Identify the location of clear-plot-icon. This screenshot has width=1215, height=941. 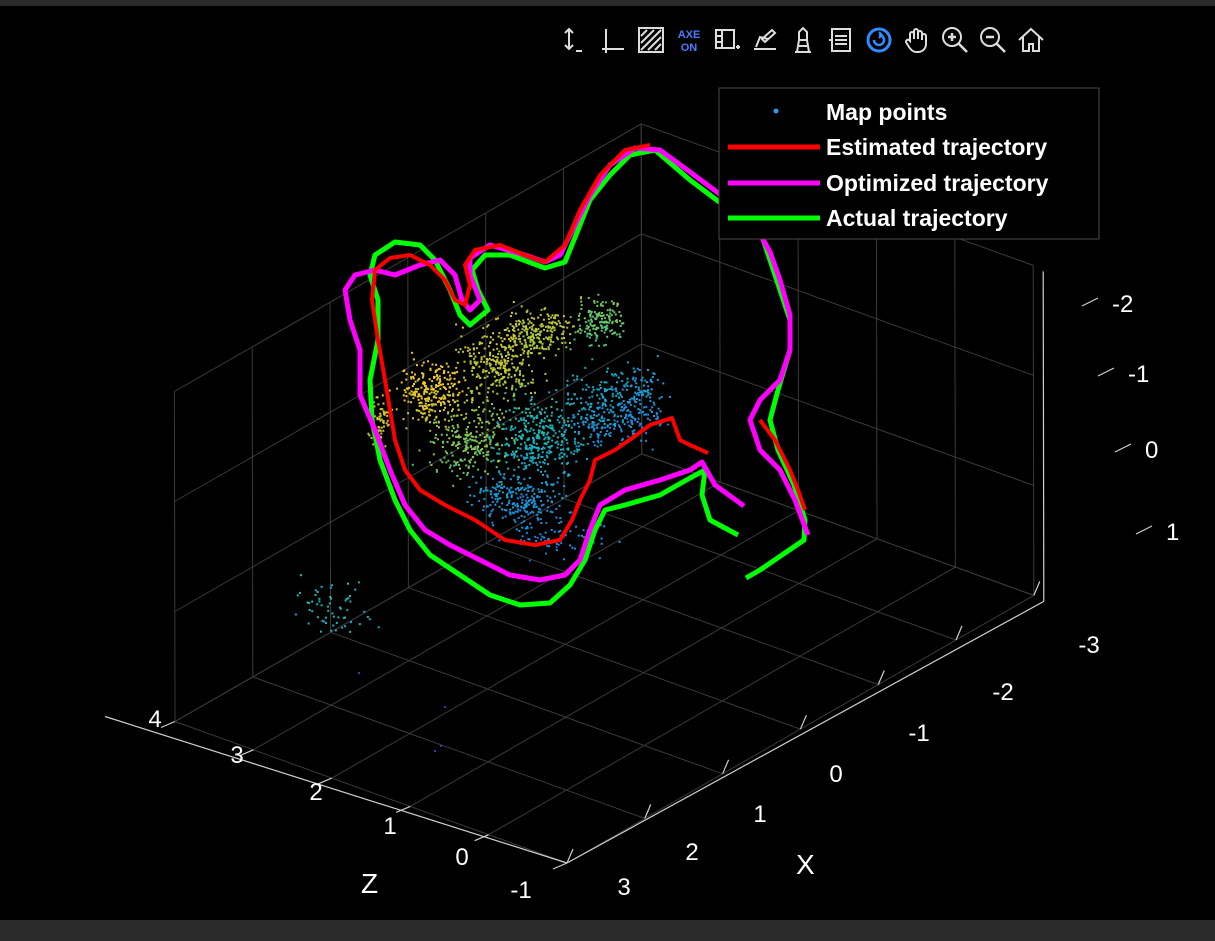
(803, 40).